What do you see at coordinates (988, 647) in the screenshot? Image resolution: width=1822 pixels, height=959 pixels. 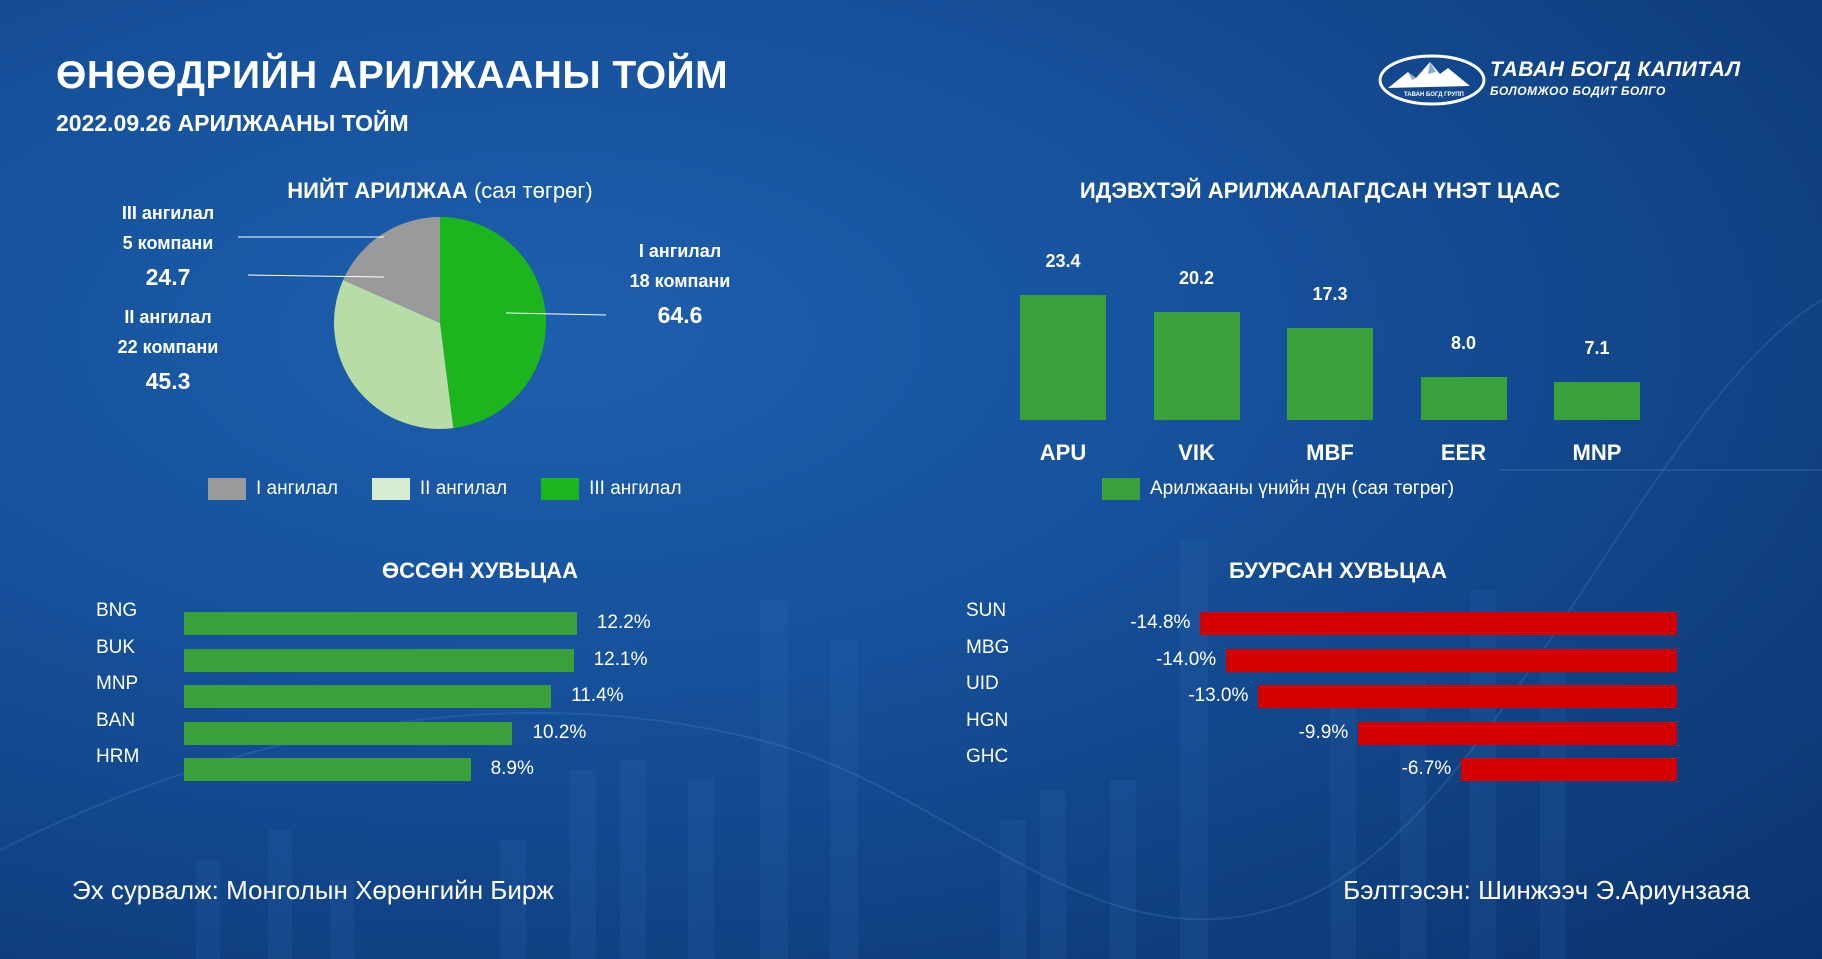 I see `loser-ticker: MBG` at bounding box center [988, 647].